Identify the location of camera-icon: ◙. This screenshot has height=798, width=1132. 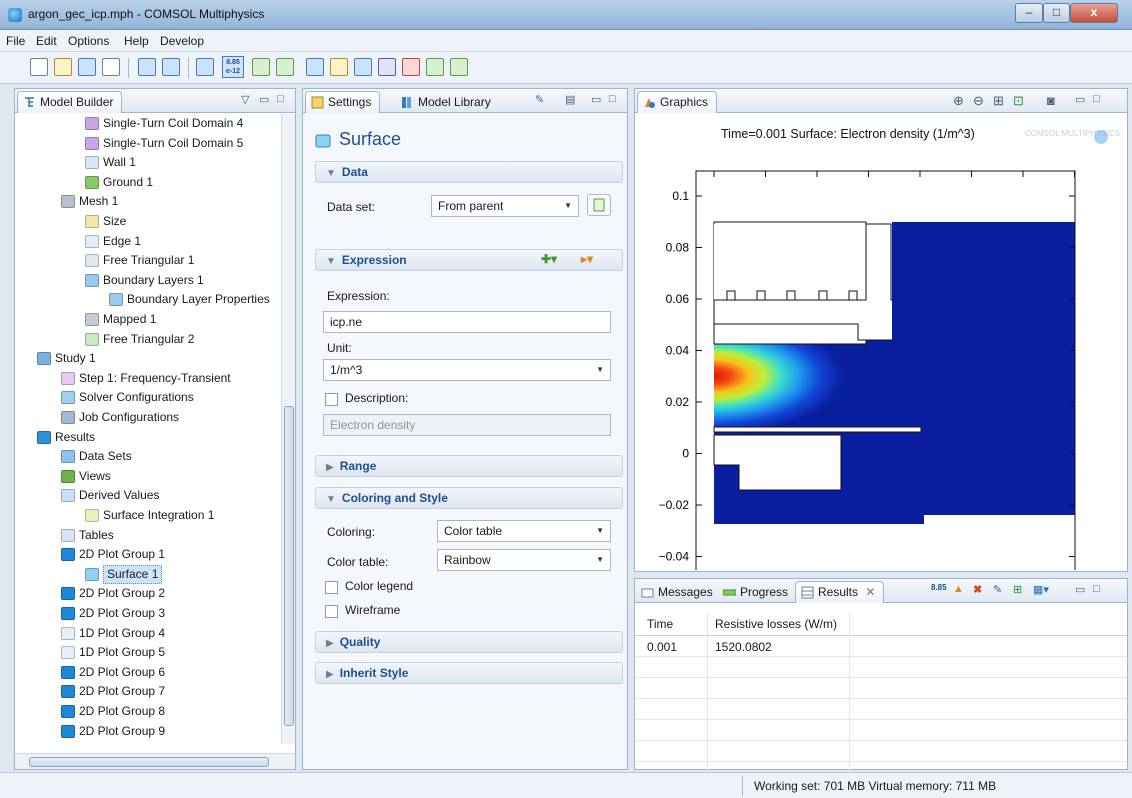
(1051, 100).